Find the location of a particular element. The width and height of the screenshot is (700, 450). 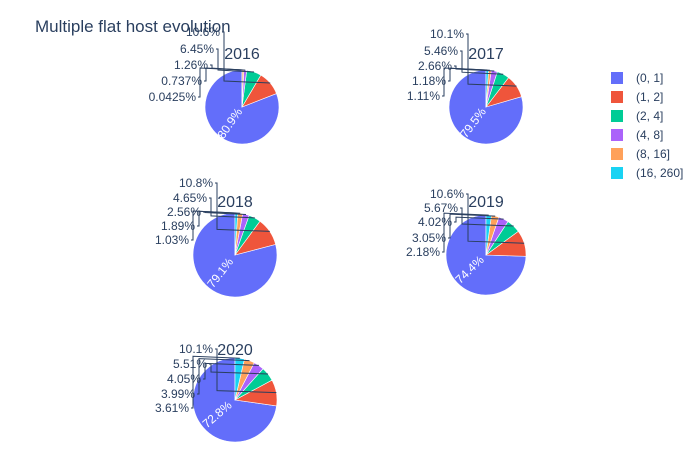

slice-label: 1.11% is located at coordinates (423, 96).